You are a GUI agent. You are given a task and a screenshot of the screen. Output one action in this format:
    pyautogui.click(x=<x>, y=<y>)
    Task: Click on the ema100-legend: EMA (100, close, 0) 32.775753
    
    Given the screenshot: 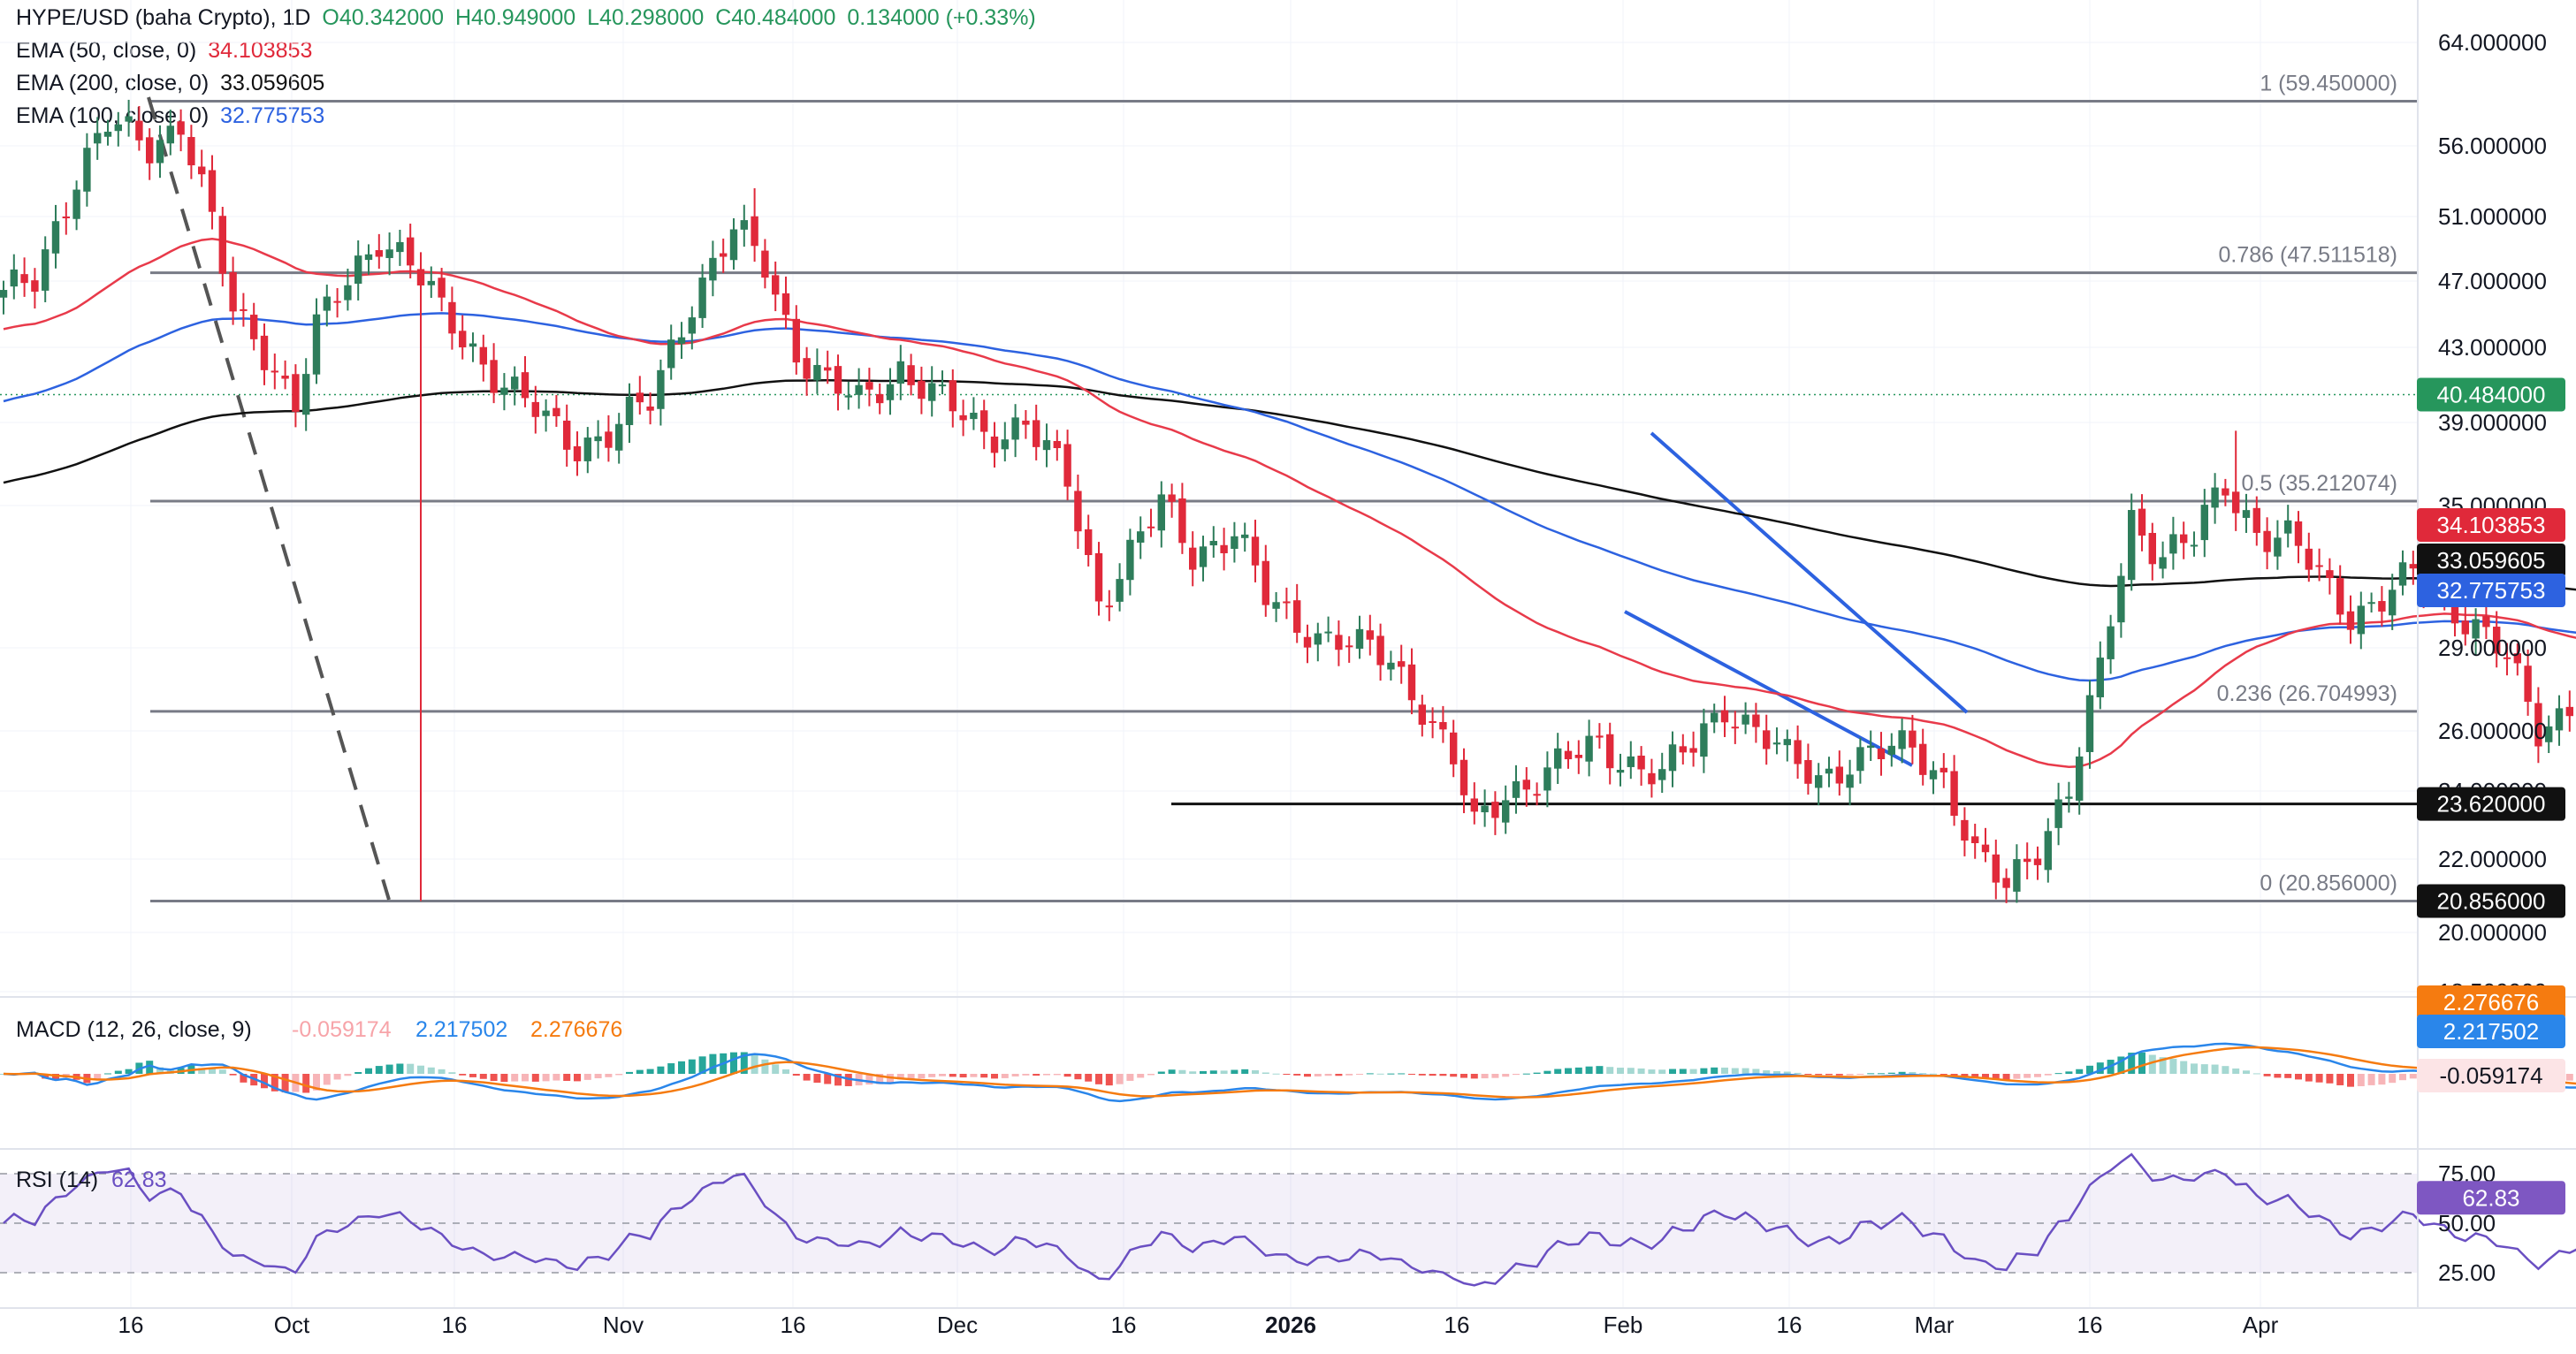 What is the action you would take?
    pyautogui.click(x=173, y=116)
    